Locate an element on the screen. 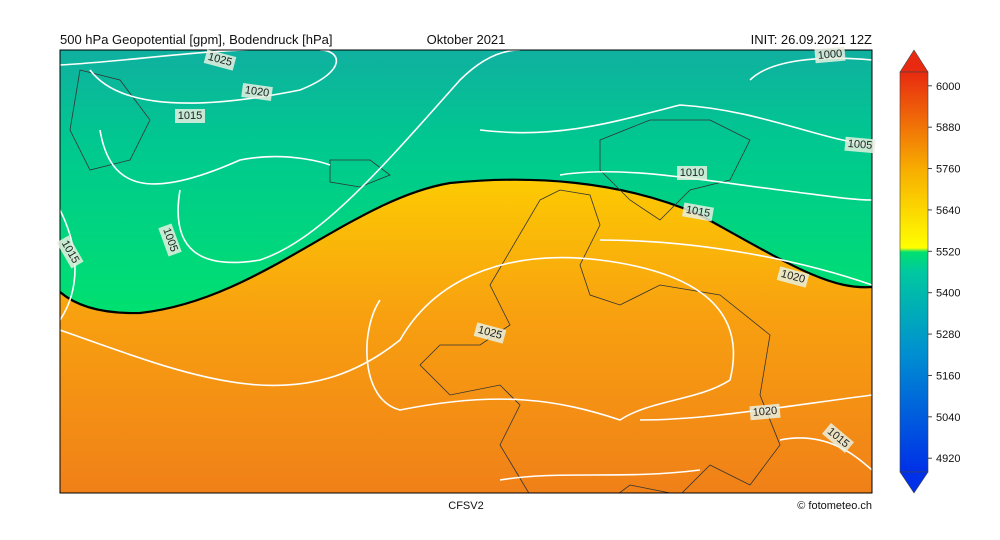 Image resolution: width=1000 pixels, height=540 pixels. colorbar-tick-label: 5880 is located at coordinates (948, 128).